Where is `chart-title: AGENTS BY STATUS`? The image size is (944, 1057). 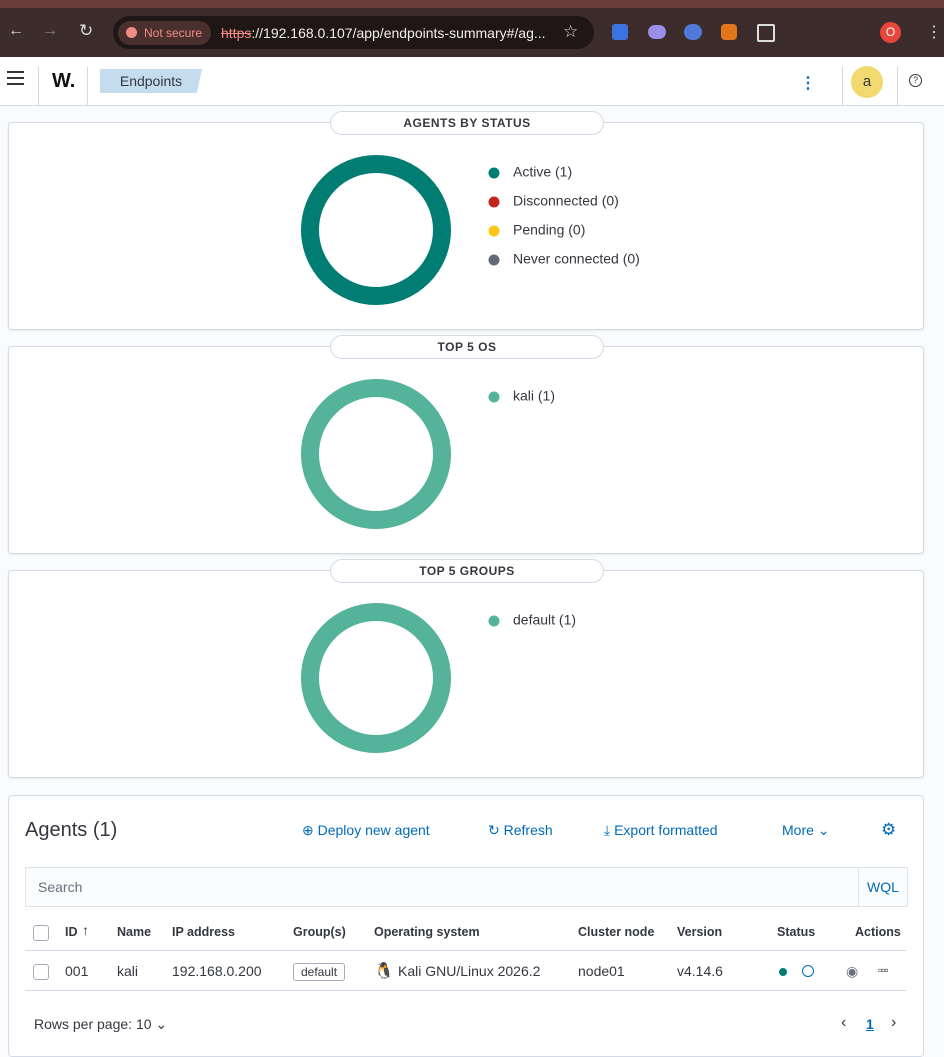
chart-title: AGENTS BY STATUS is located at coordinates (467, 123).